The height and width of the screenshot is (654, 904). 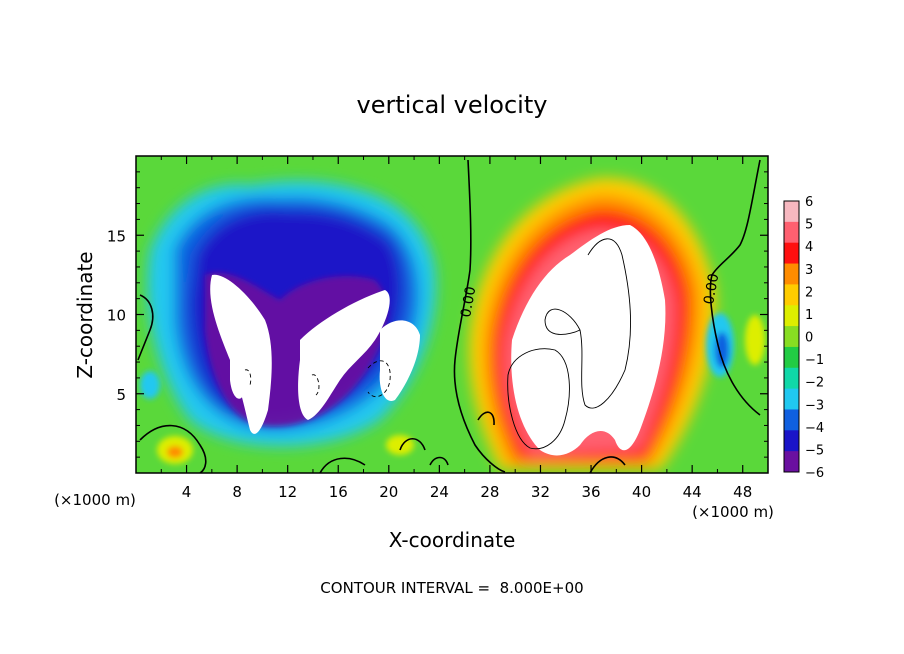 I want to click on x-tick-label: 16, so click(x=338, y=492).